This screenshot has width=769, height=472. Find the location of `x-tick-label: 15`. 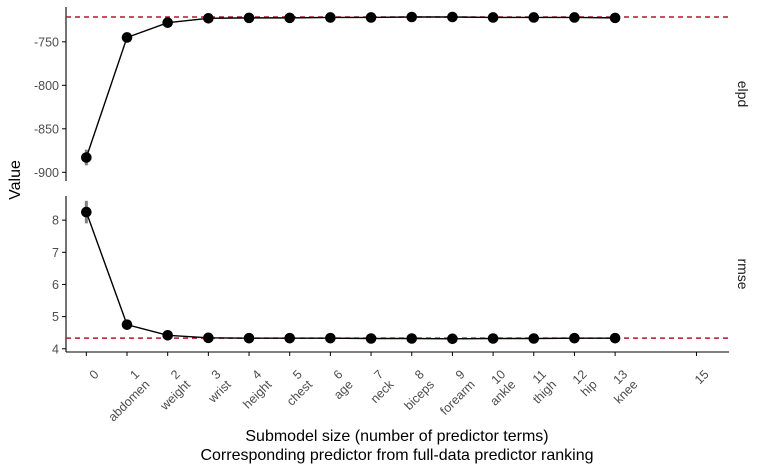

x-tick-label: 15 is located at coordinates (702, 377).